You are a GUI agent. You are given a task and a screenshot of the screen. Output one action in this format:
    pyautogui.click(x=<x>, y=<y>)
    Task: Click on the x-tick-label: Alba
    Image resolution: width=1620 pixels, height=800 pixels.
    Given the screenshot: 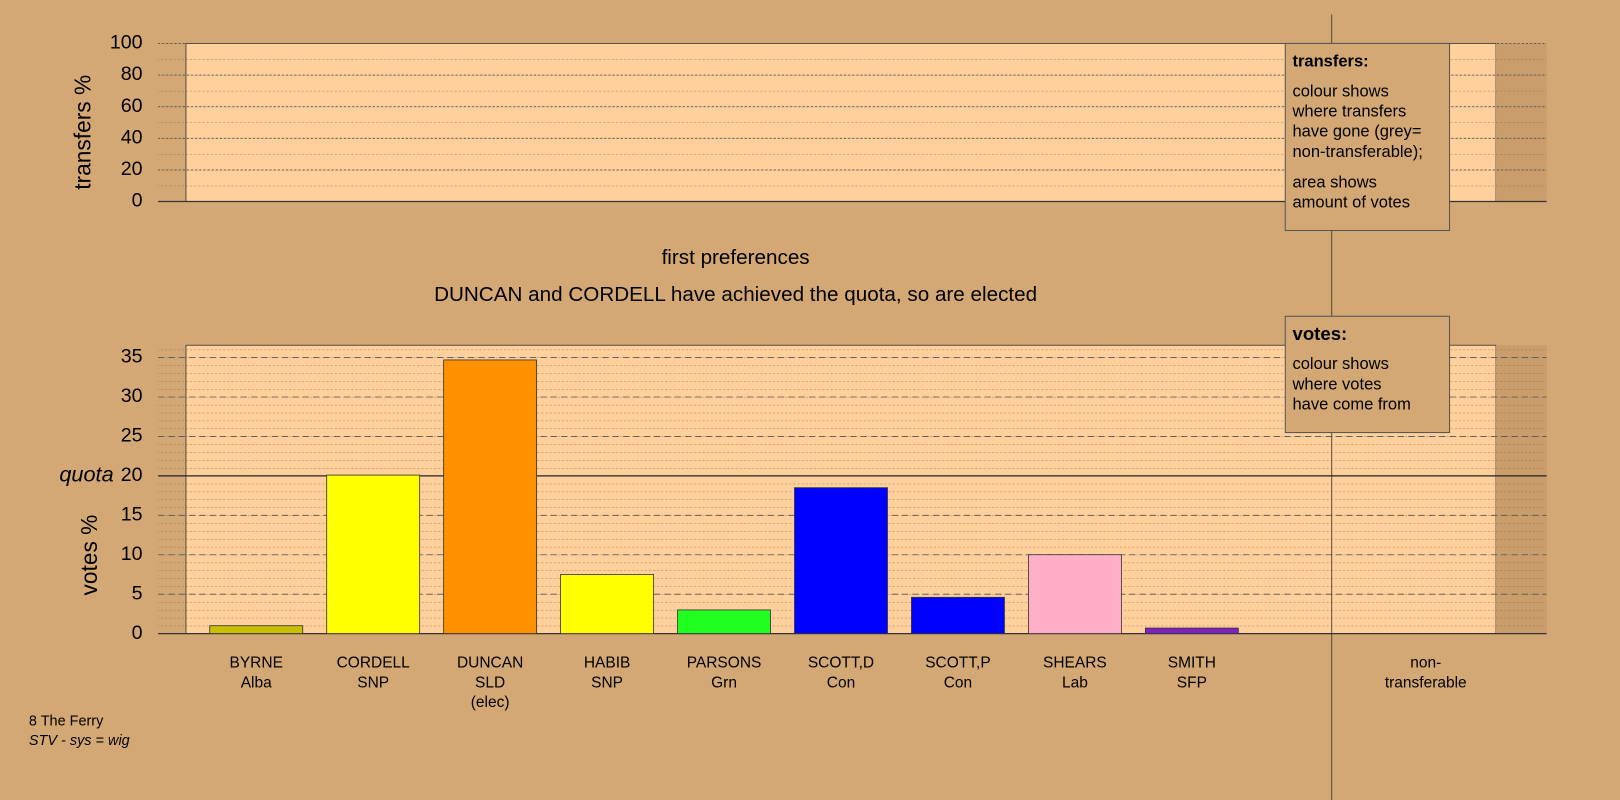 What is the action you would take?
    pyautogui.click(x=256, y=682)
    